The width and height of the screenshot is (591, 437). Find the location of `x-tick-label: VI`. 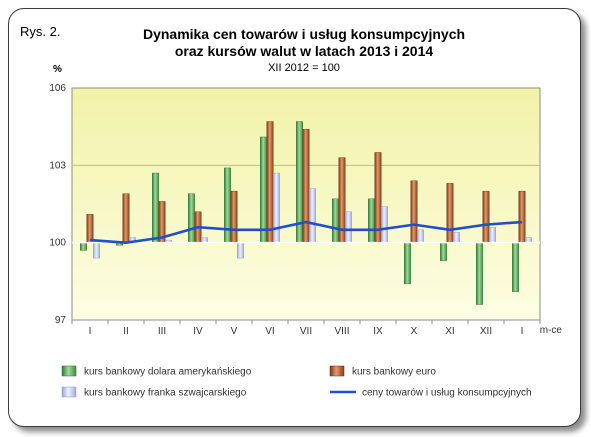

x-tick-label: VI is located at coordinates (269, 331).